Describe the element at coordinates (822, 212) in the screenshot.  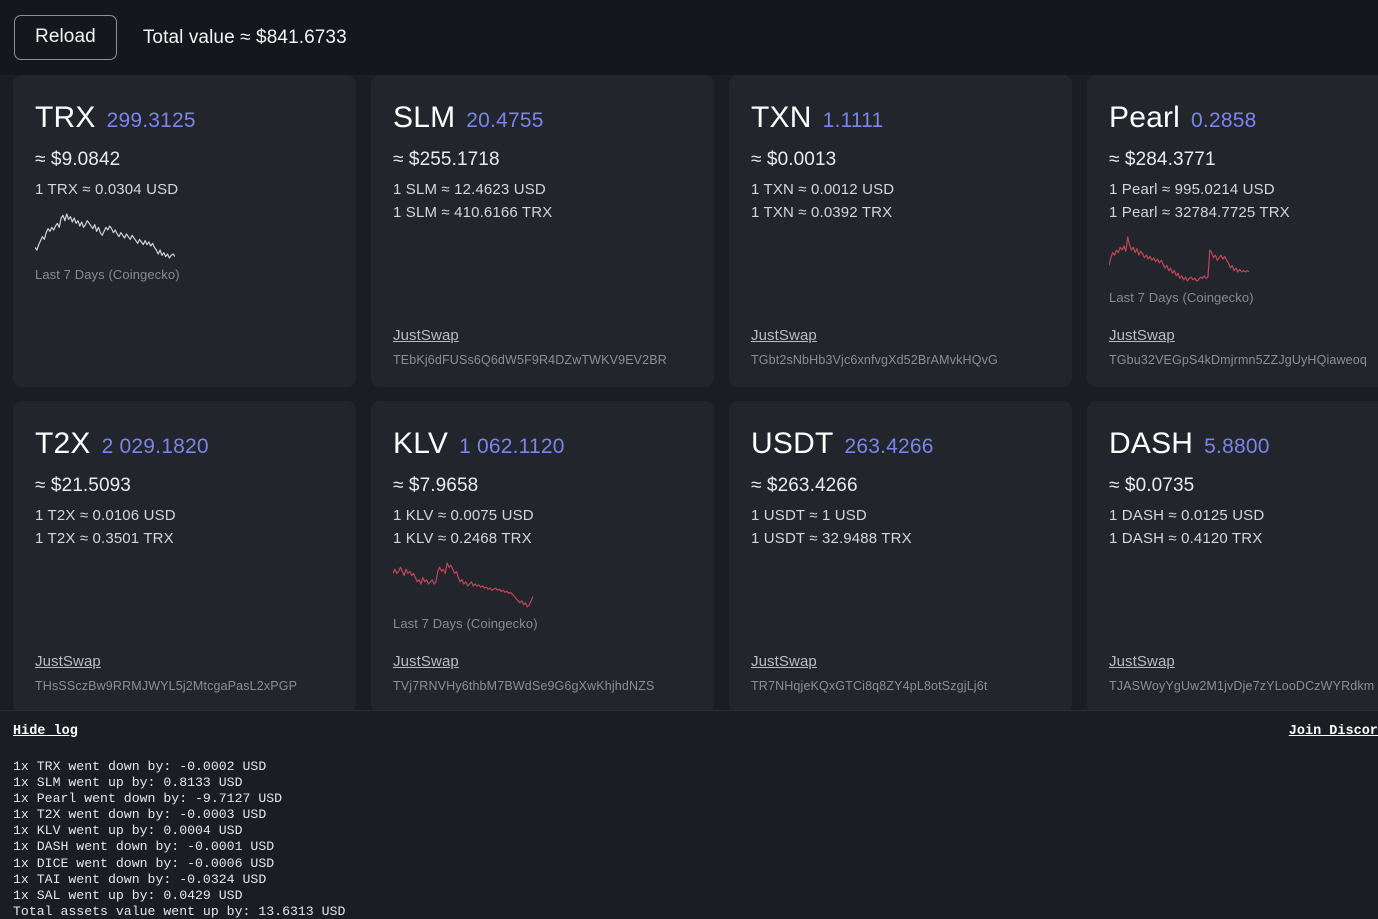
I see `asset-rate-trx: 1 TXN ≈ 0.0392 TRX` at that location.